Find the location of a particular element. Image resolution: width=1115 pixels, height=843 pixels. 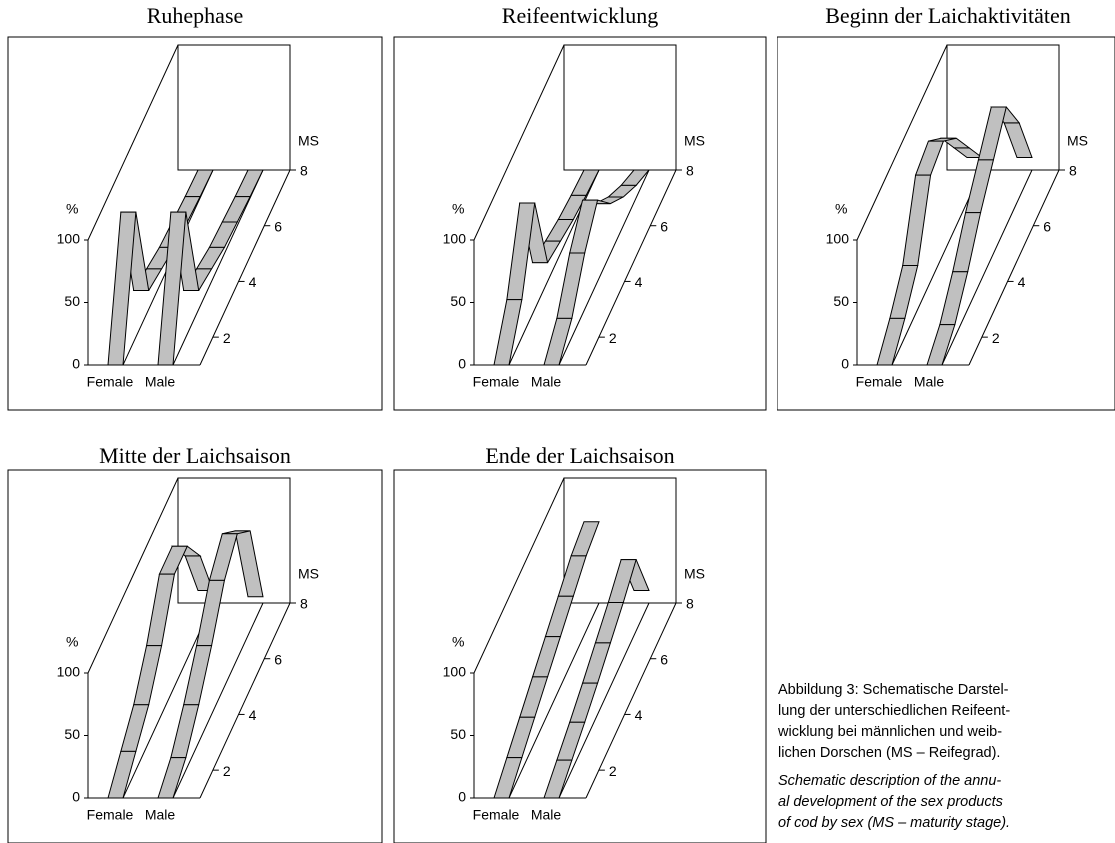

caption-line: wicklung bei männlichen und weib- is located at coordinates (889, 732).